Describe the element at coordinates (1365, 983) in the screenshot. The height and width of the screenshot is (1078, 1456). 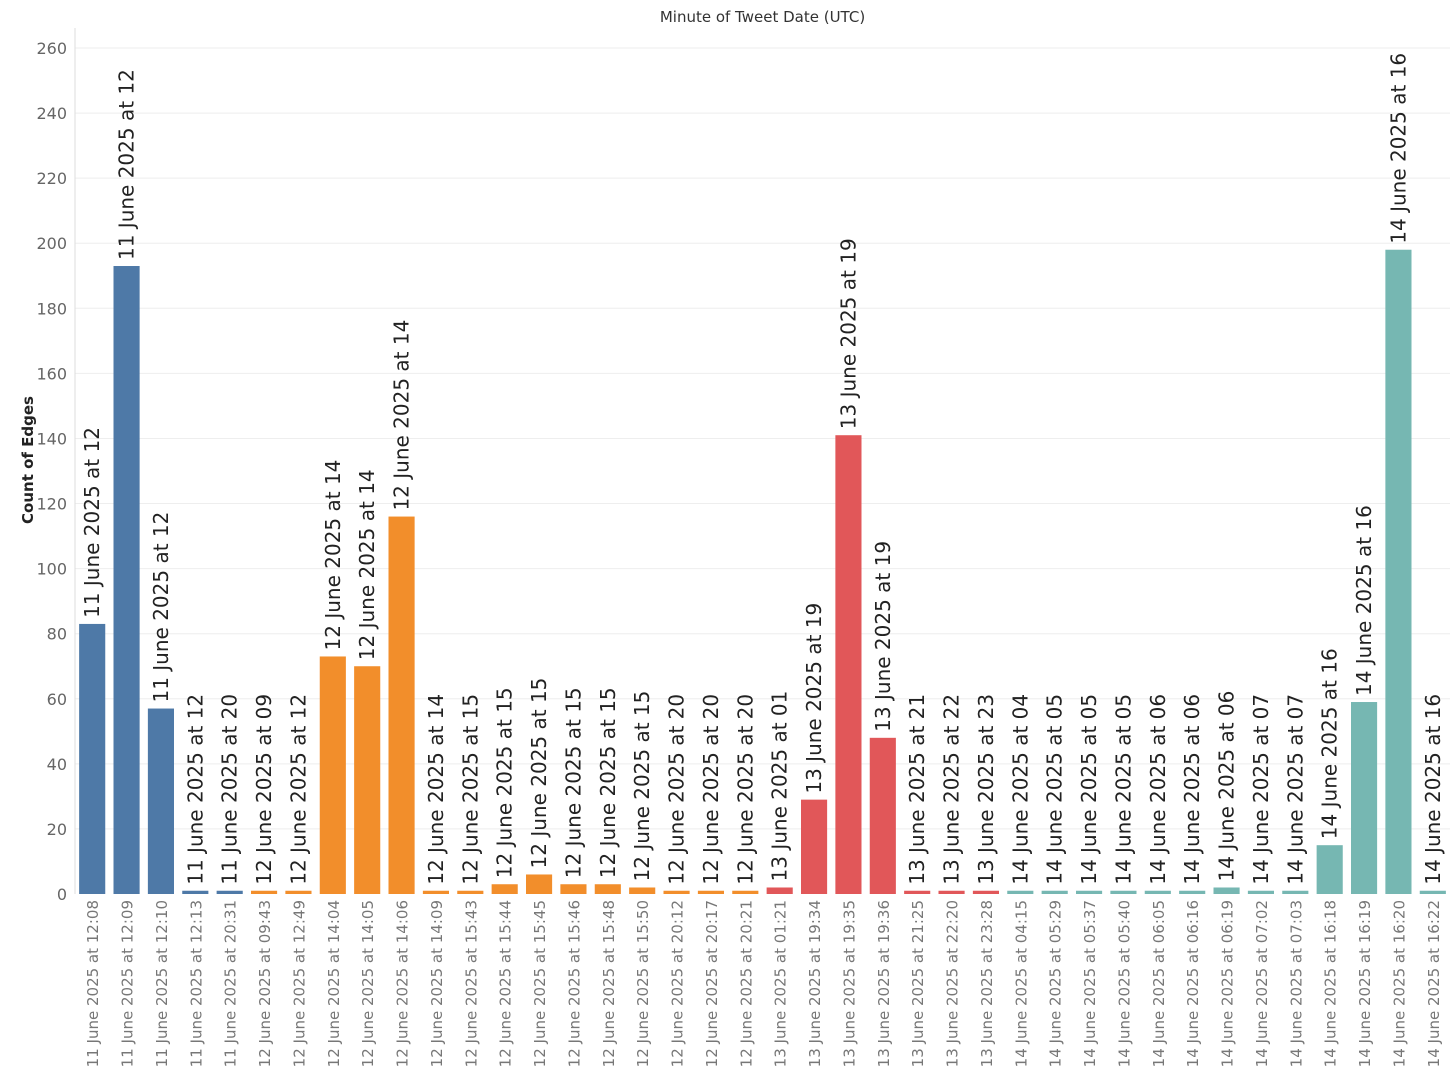
I see `x-tick-label: 14 June 2025 at 16:19` at that location.